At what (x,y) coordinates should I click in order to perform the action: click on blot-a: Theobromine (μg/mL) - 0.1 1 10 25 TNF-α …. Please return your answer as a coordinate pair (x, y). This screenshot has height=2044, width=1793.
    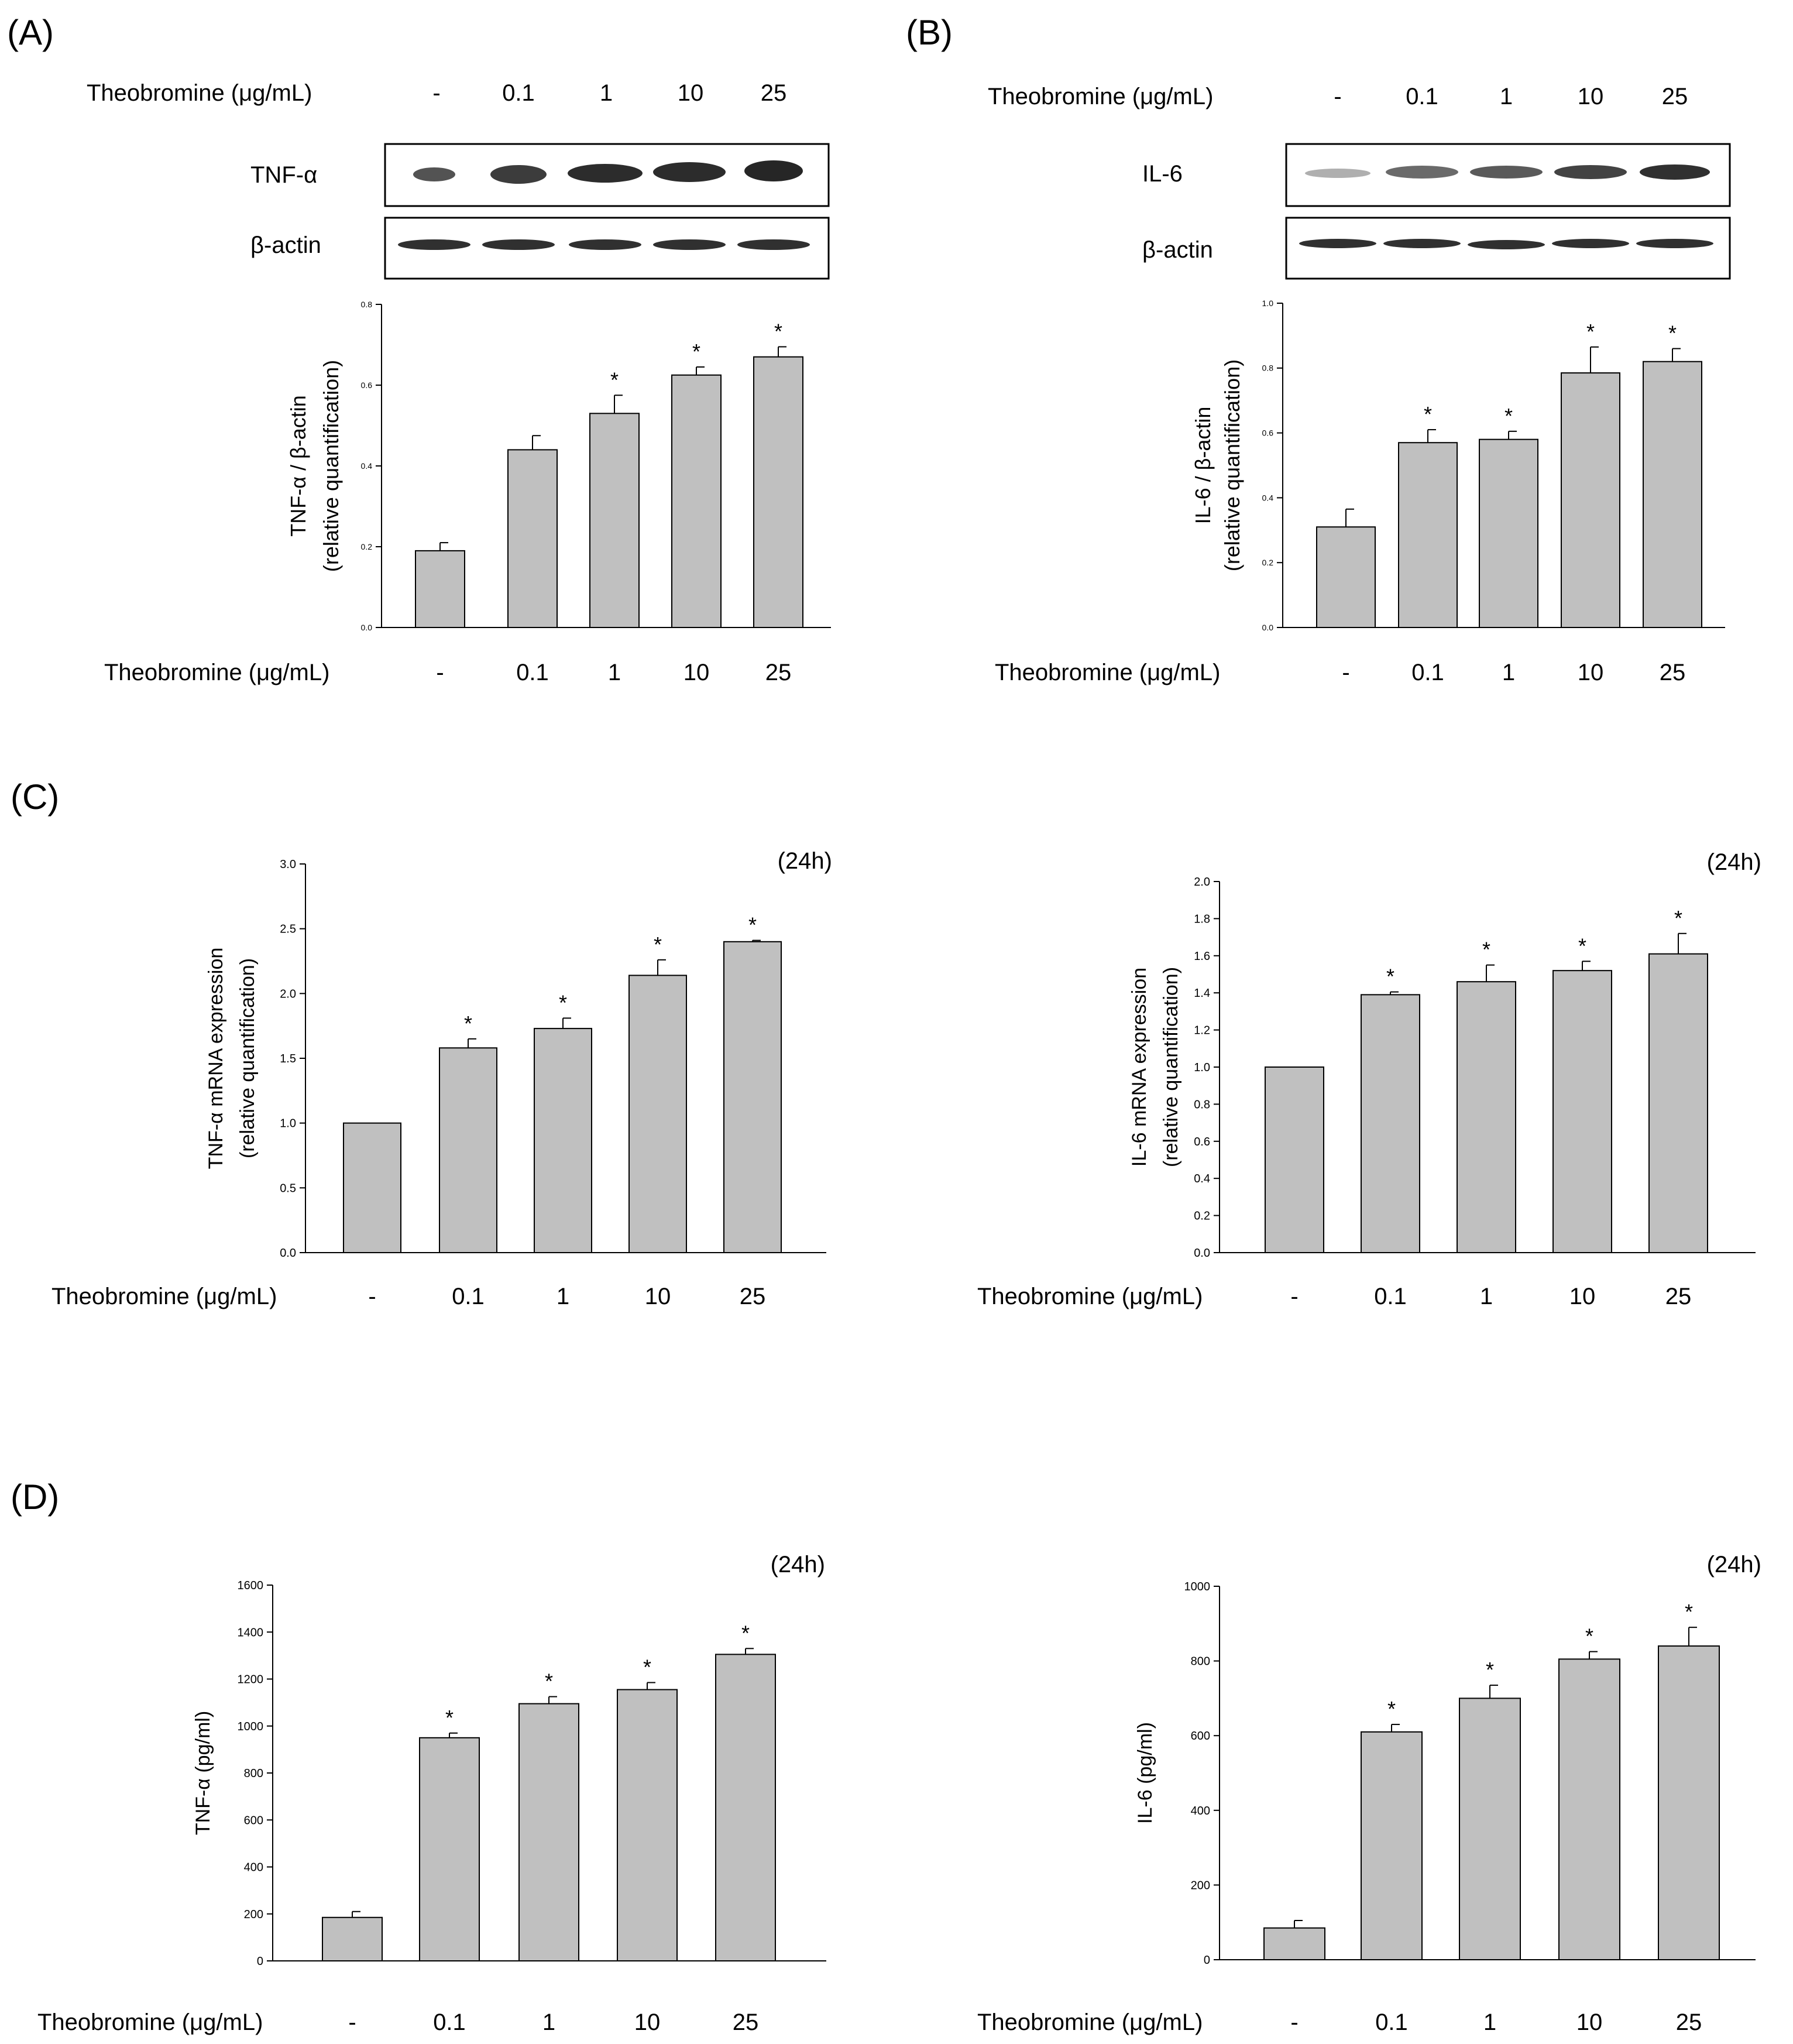
    Looking at the image, I should click on (458, 180).